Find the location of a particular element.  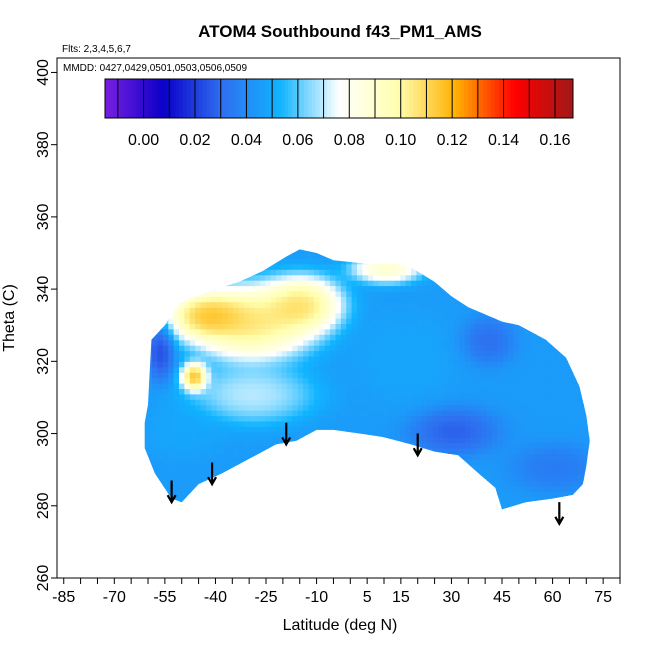

colorbar-tick-label: 0.14 is located at coordinates (503, 140).